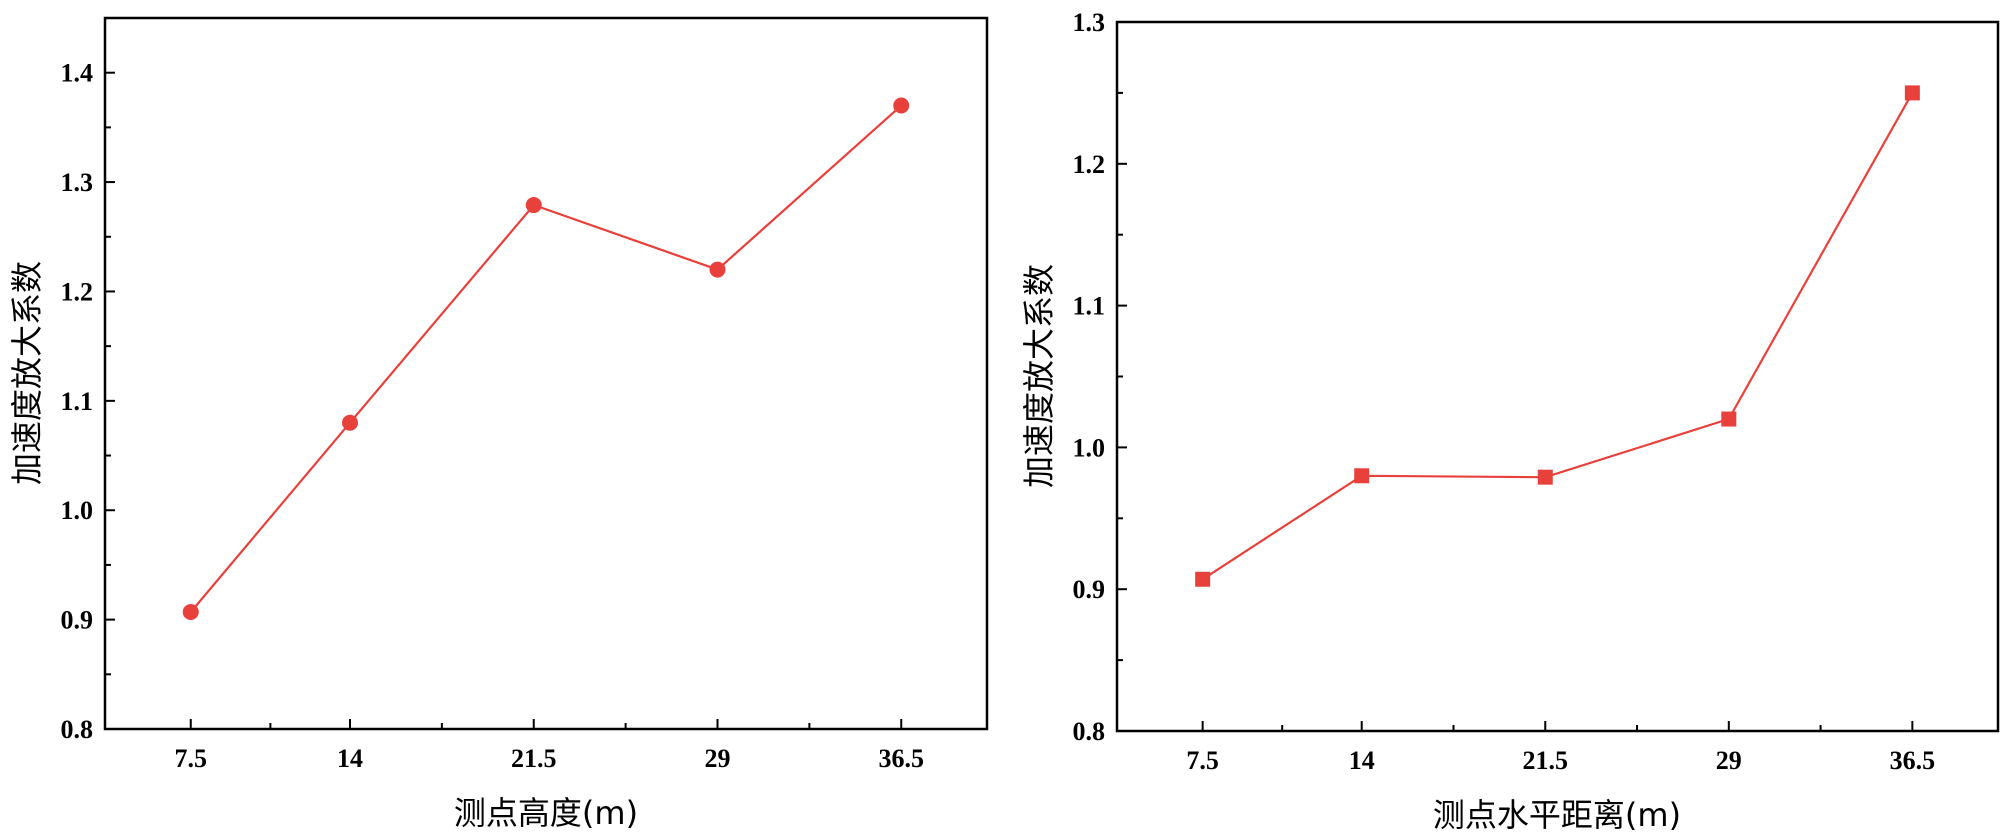 The width and height of the screenshot is (2000, 838). I want to click on x-axis-title: 测点高度(m), so click(546, 813).